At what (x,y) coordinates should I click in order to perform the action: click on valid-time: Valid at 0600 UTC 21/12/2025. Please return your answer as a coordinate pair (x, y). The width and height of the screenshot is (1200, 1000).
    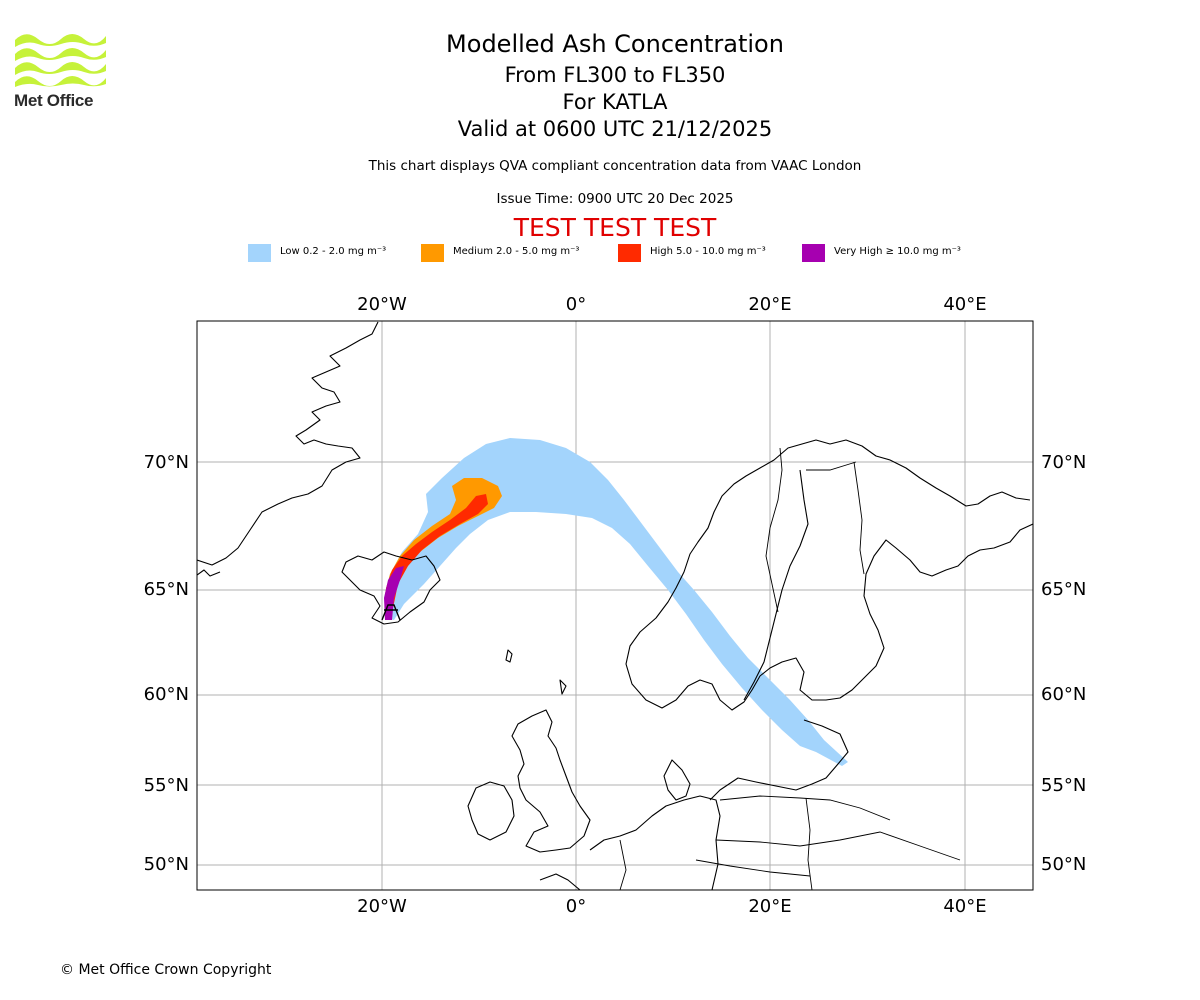
    Looking at the image, I should click on (615, 129).